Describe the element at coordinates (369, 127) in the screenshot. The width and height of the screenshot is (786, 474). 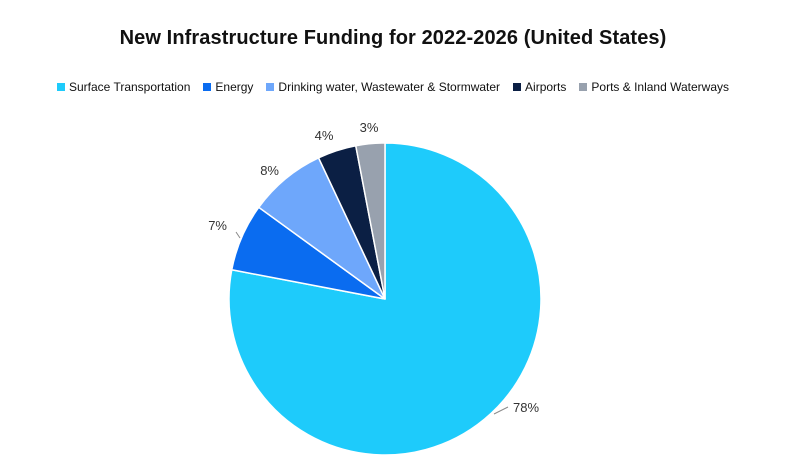
I see `data-label-4: 3%` at that location.